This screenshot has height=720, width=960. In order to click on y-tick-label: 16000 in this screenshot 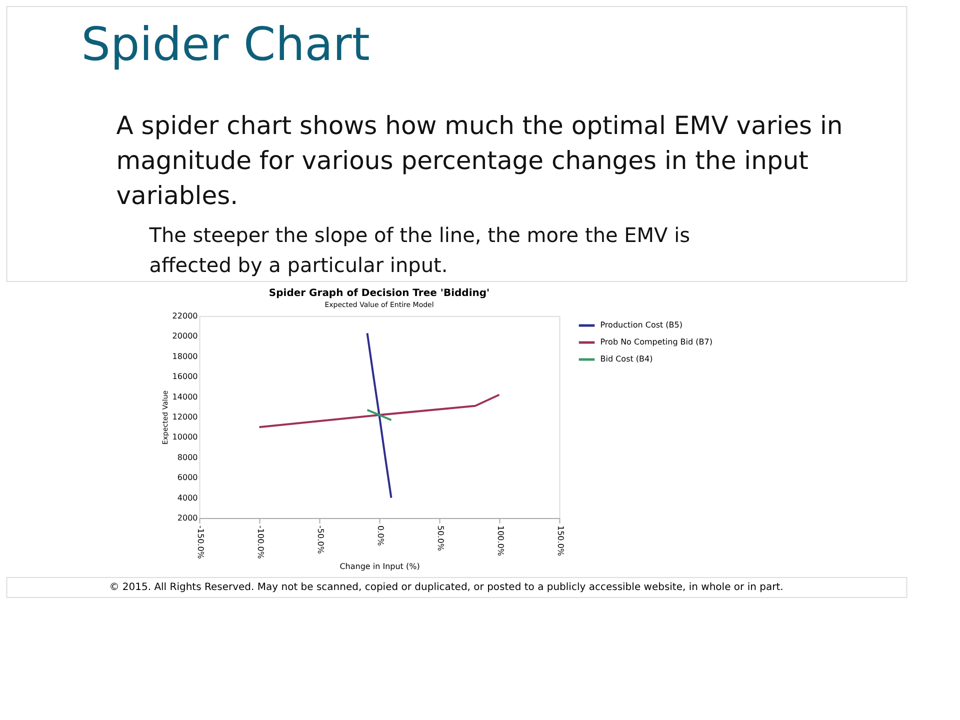, I will do `click(185, 377)`.